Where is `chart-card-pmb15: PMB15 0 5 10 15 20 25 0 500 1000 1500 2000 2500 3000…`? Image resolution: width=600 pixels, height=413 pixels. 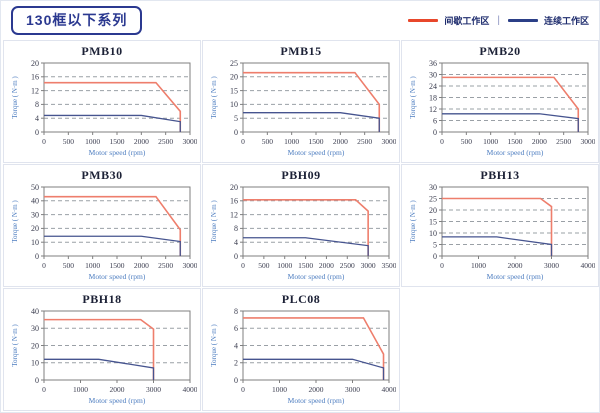
chart-card-pmb15: PMB15 0 5 10 15 20 25 0 500 1000 1500 2000 2500 3000… is located at coordinates (301, 101).